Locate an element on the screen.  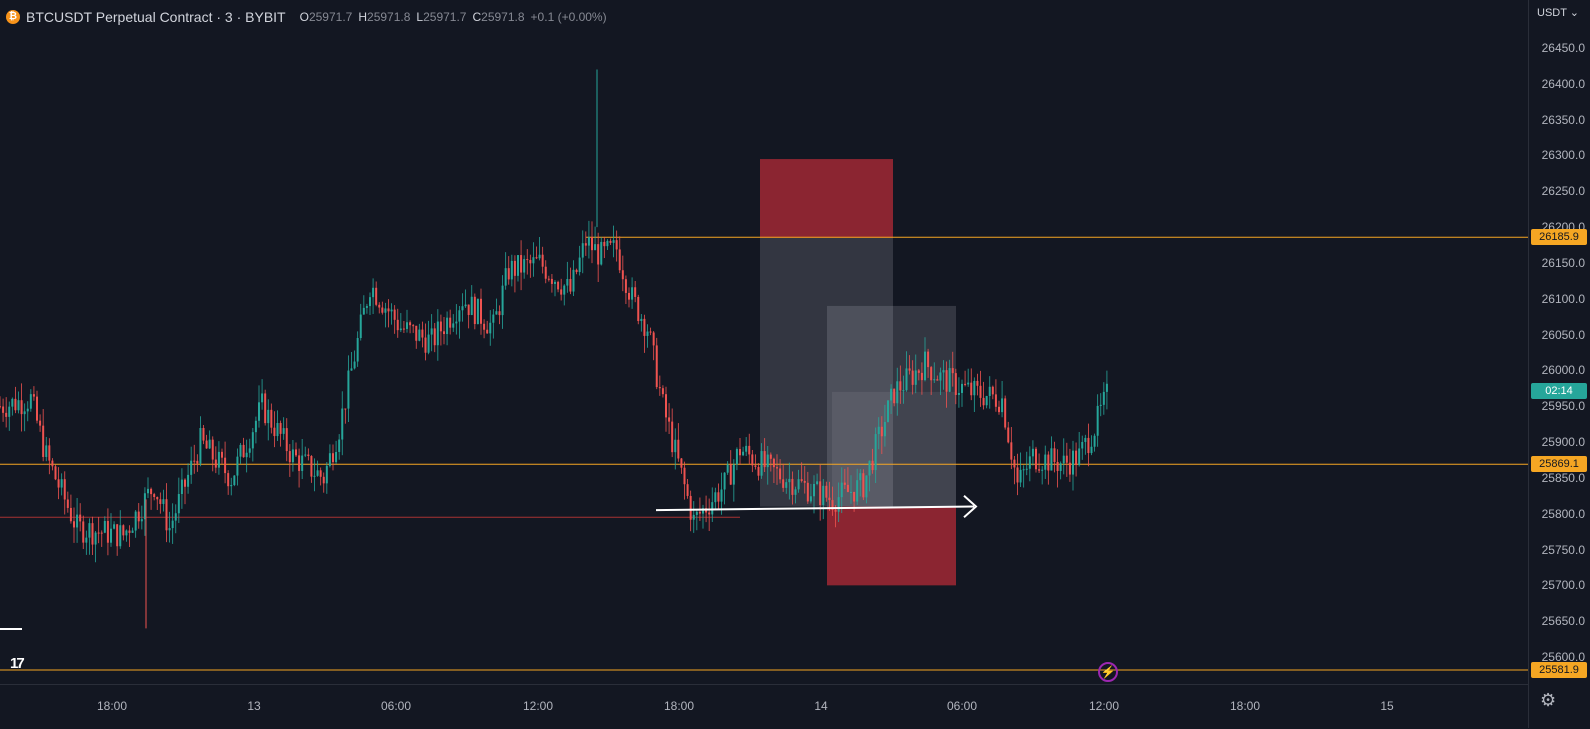
bolt-icon: ⚡ is located at coordinates (1108, 672).